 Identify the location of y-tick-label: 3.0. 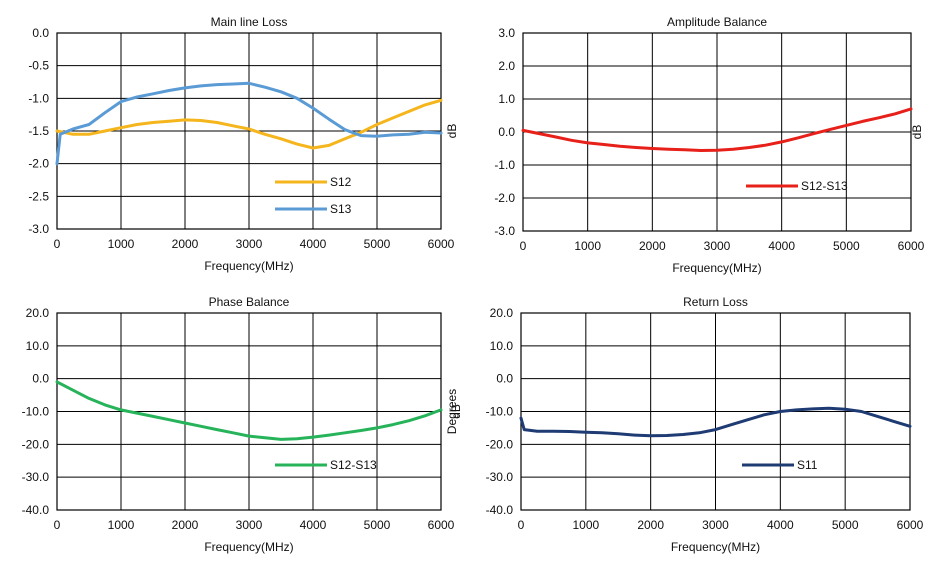
(506, 33).